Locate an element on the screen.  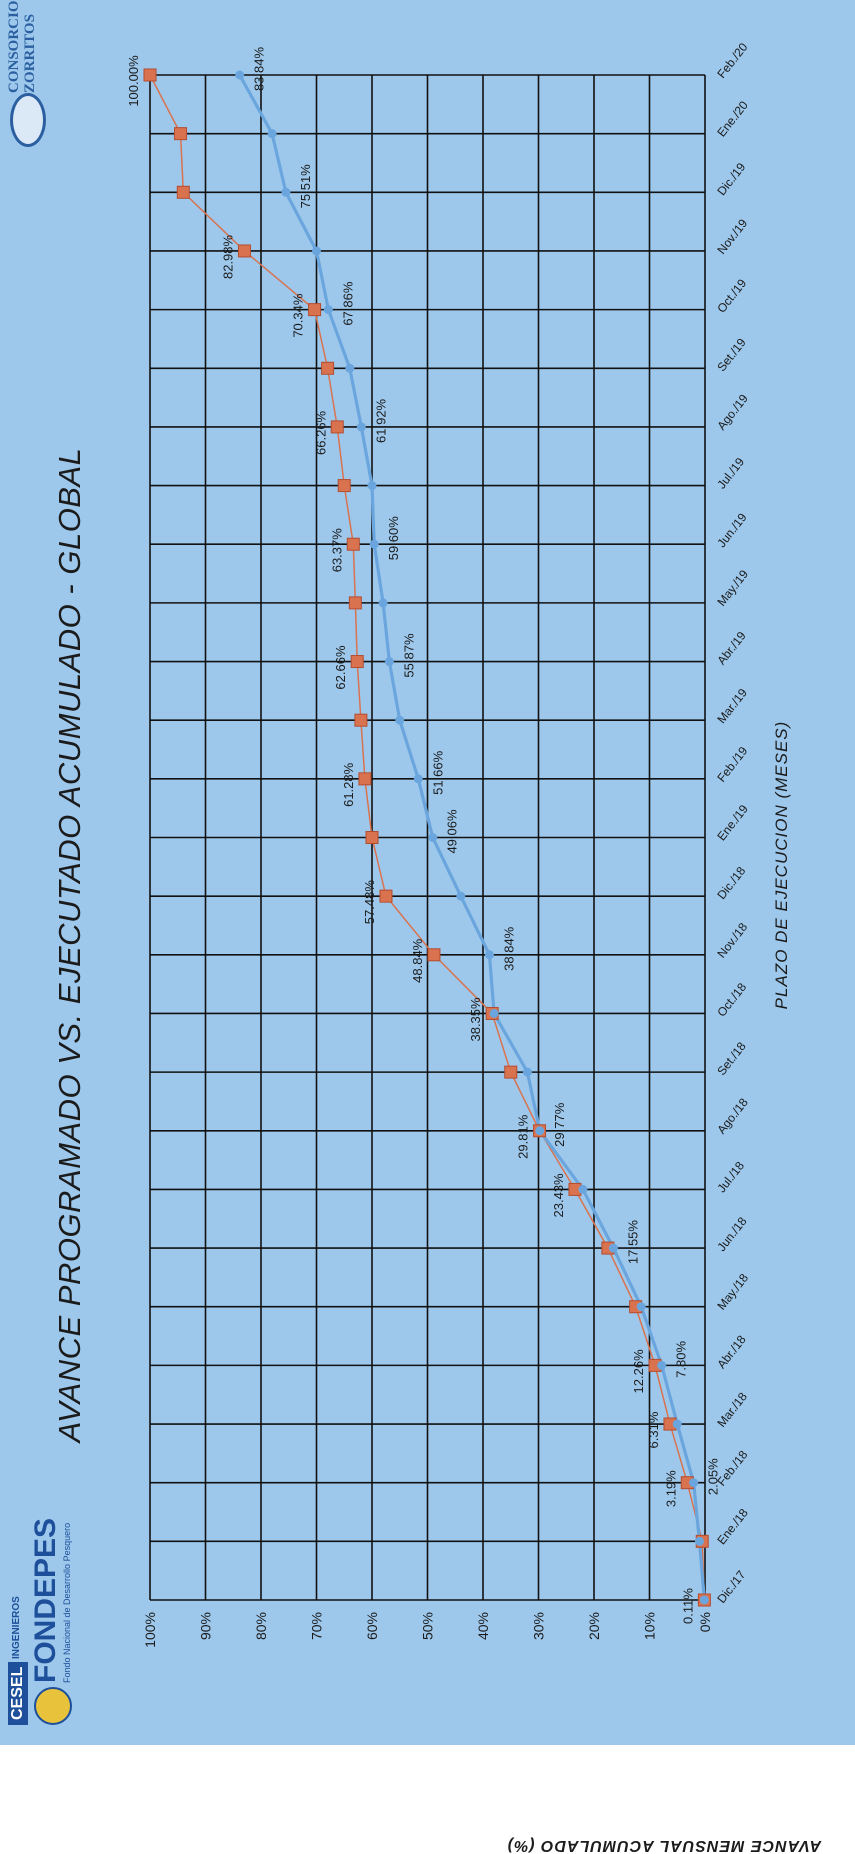
data-label-ejecutado: 29.77% is located at coordinates (559, 1124).